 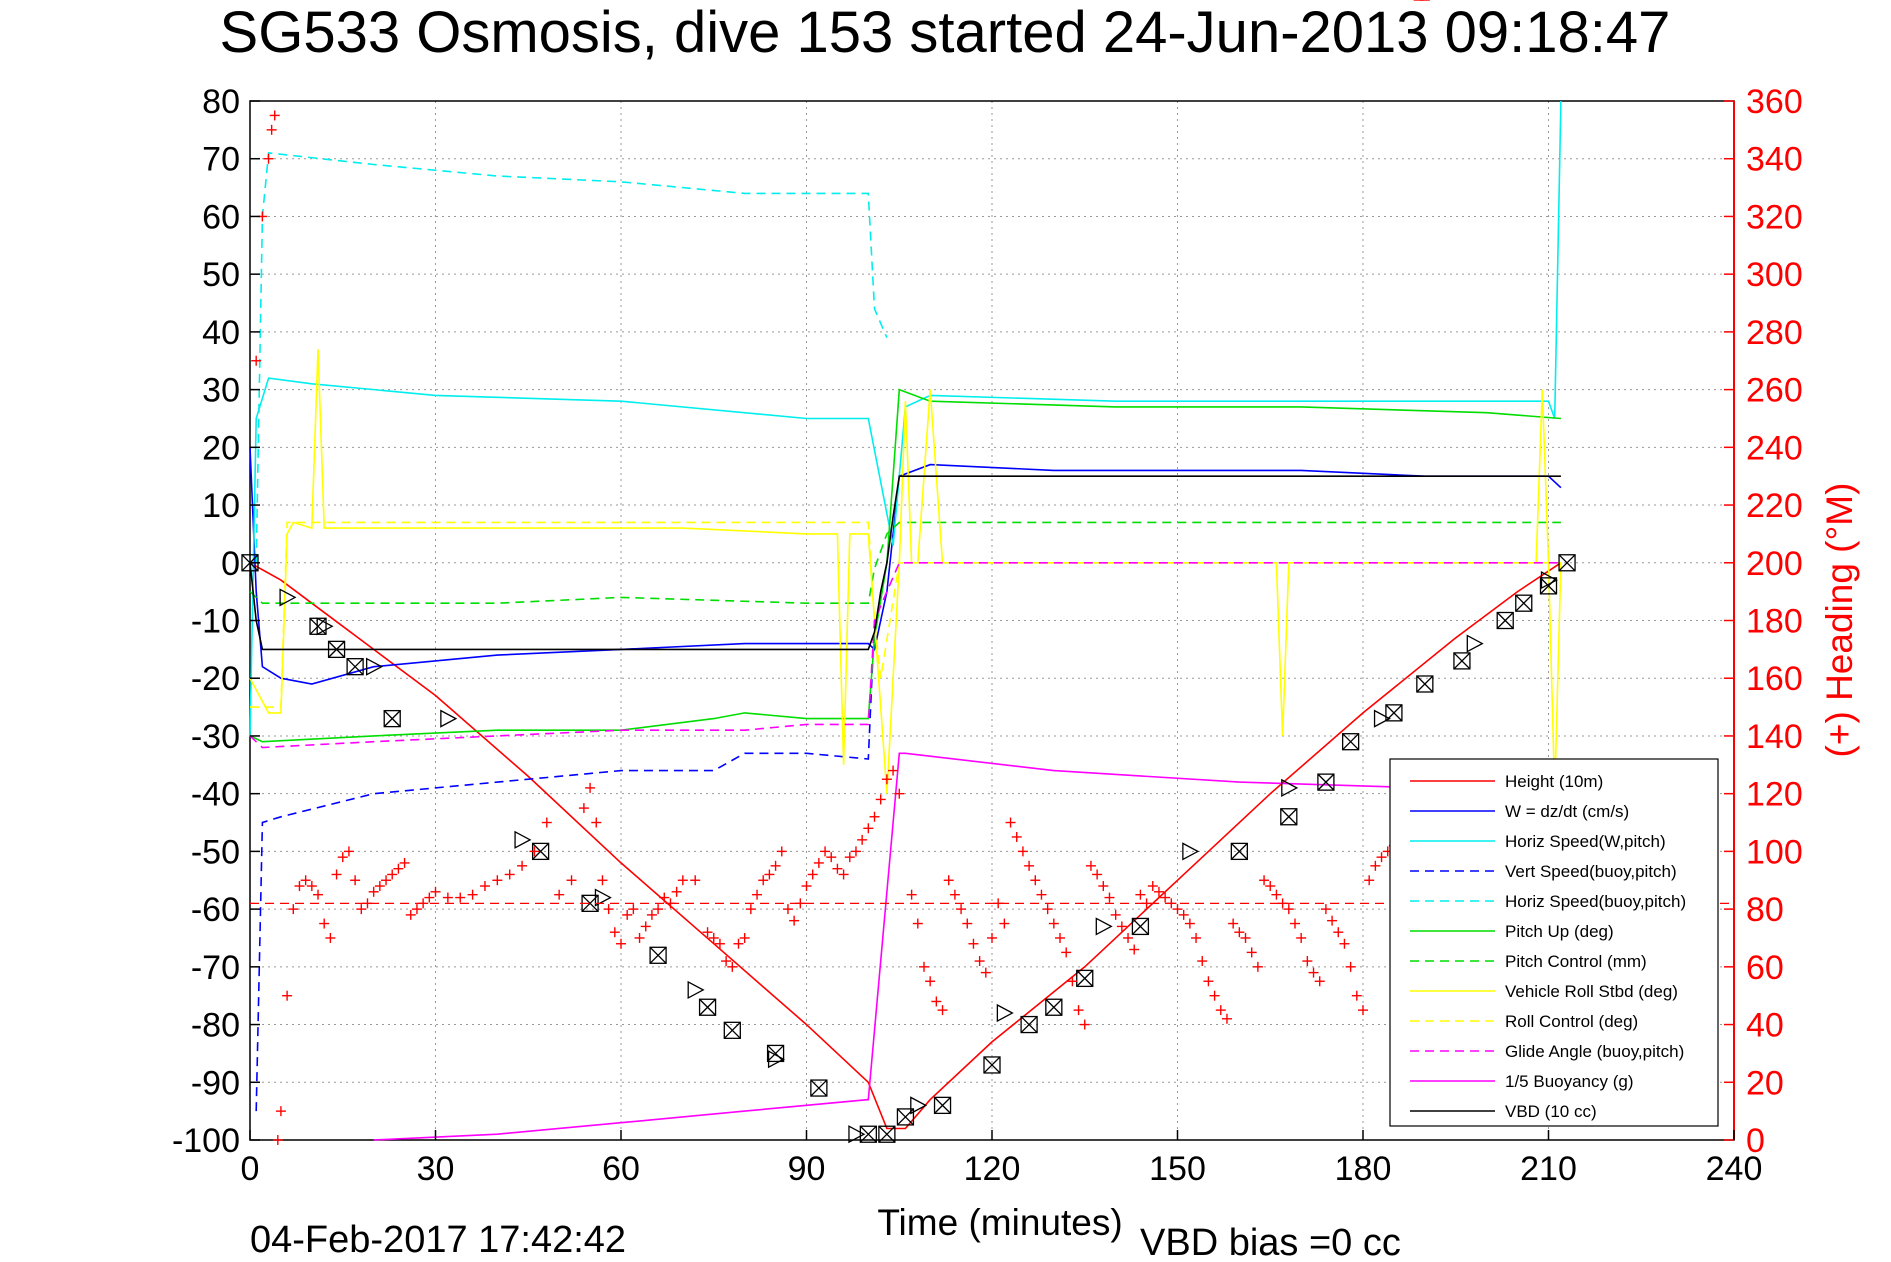 What do you see at coordinates (1576, 961) in the screenshot?
I see `legend-label: Pitch Control (mm)` at bounding box center [1576, 961].